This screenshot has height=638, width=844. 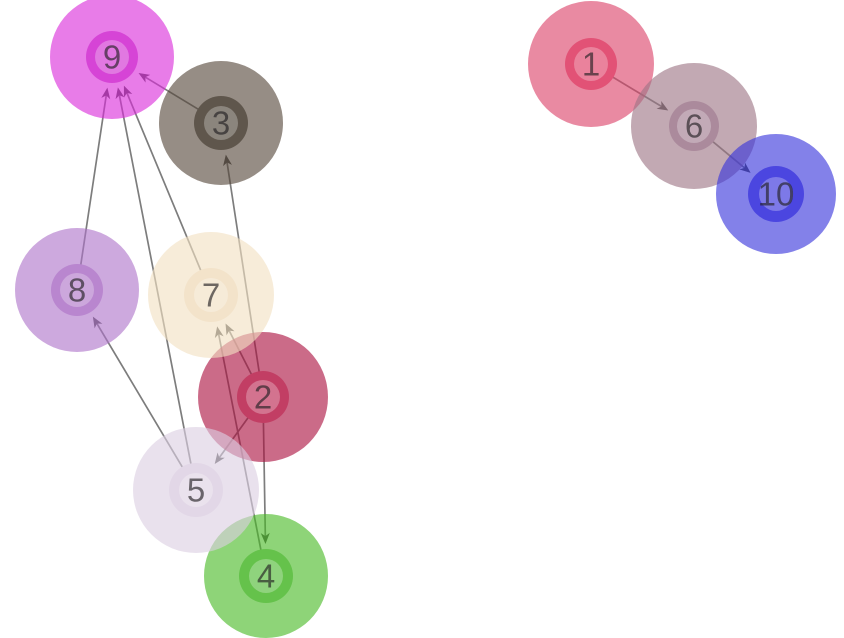 I want to click on node-label: 9, so click(x=112, y=57).